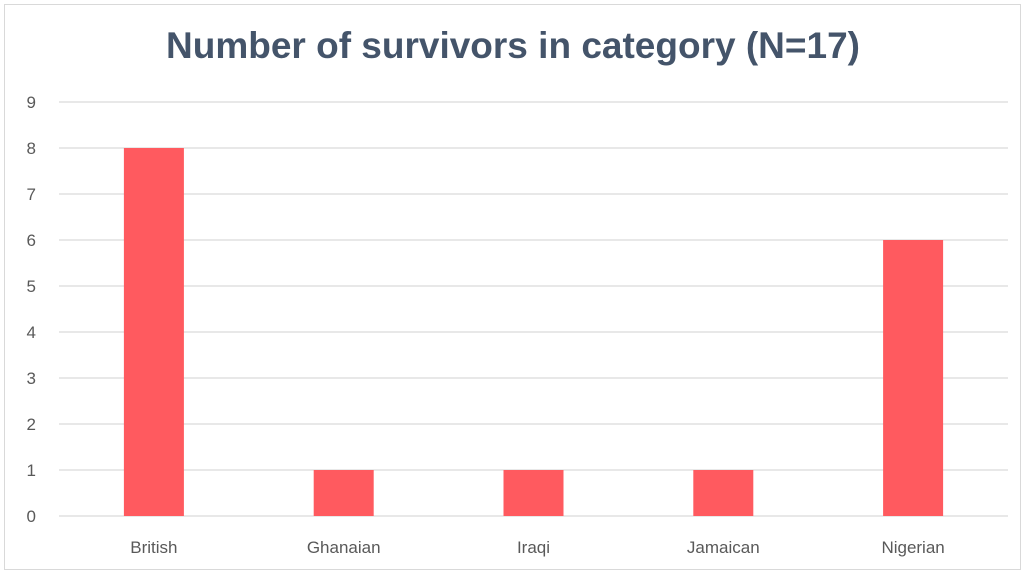 The width and height of the screenshot is (1026, 574). What do you see at coordinates (31, 378) in the screenshot?
I see `y-tick-label: 3` at bounding box center [31, 378].